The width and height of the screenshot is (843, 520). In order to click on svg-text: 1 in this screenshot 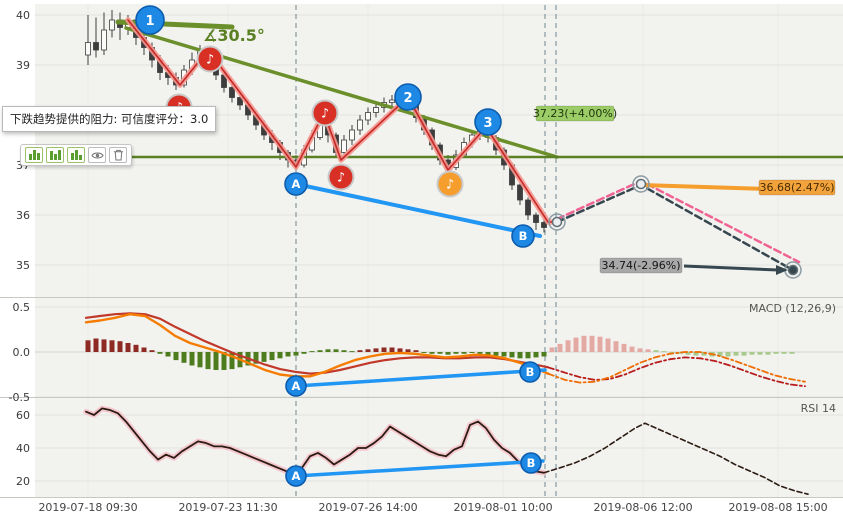, I will do `click(149, 21)`.